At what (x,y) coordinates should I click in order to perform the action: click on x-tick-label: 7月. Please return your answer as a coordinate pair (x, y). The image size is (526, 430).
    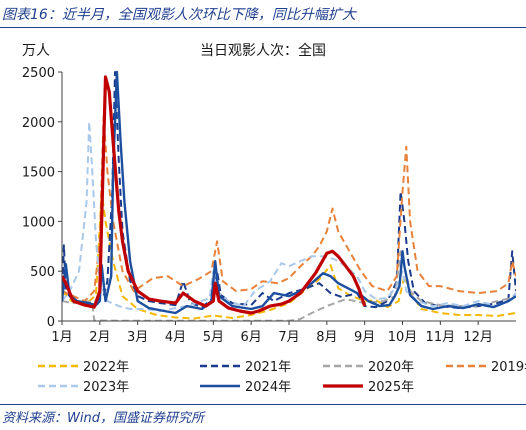
    Looking at the image, I should click on (288, 337).